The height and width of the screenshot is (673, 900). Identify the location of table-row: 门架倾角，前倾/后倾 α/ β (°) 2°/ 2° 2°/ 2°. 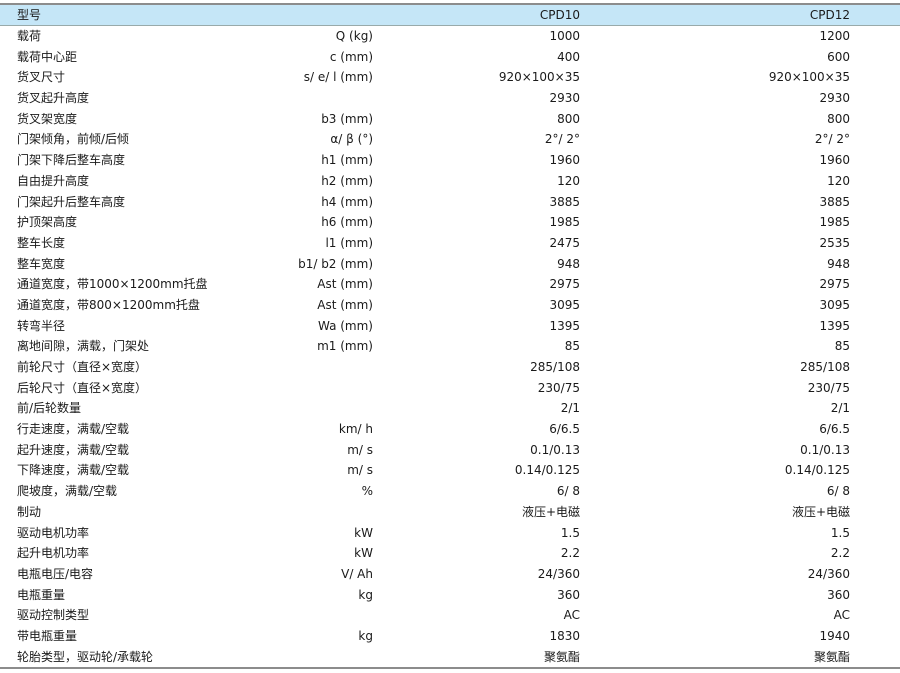
(450, 139).